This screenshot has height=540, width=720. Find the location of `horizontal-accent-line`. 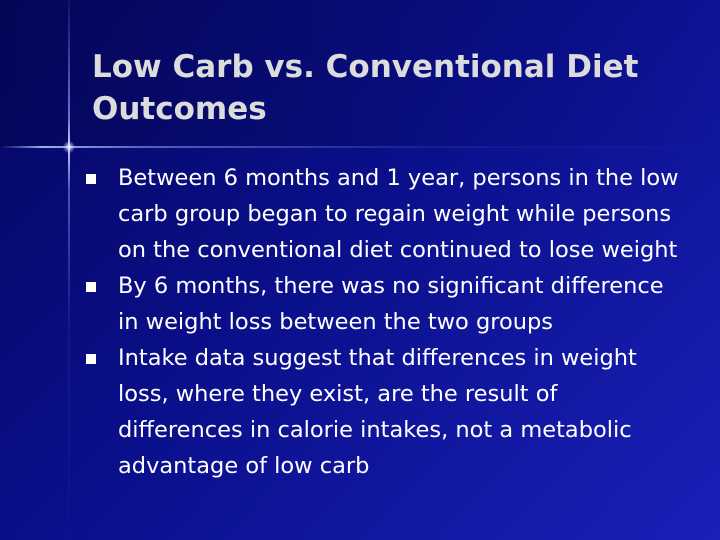

horizontal-accent-line is located at coordinates (360, 147).